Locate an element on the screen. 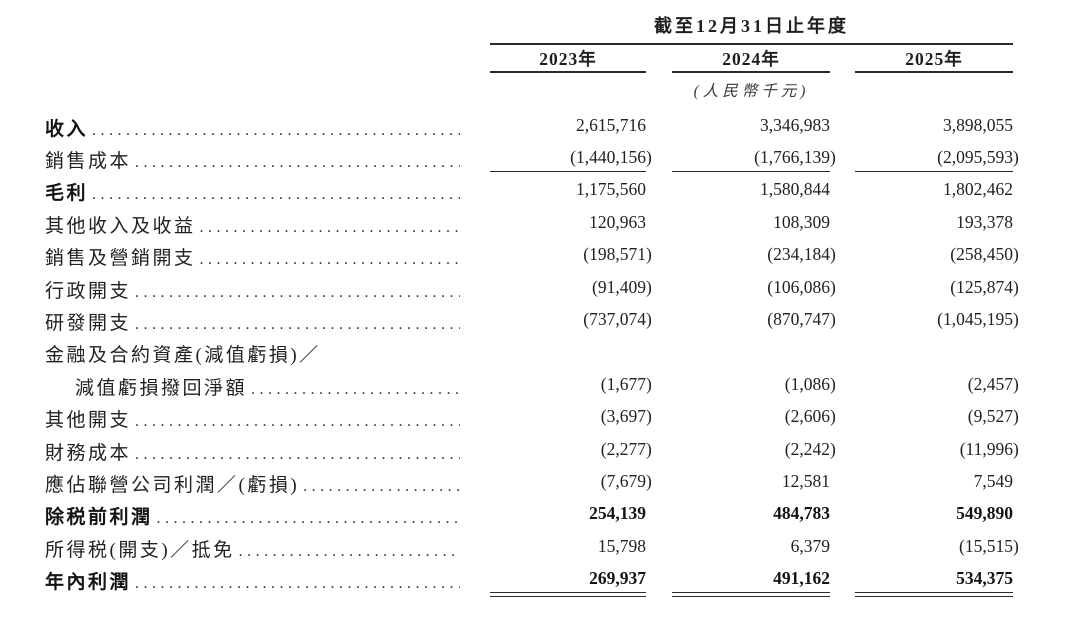 The image size is (1080, 622). row-label: 應佔聯營公司利潤／(虧損) is located at coordinates (172, 485).